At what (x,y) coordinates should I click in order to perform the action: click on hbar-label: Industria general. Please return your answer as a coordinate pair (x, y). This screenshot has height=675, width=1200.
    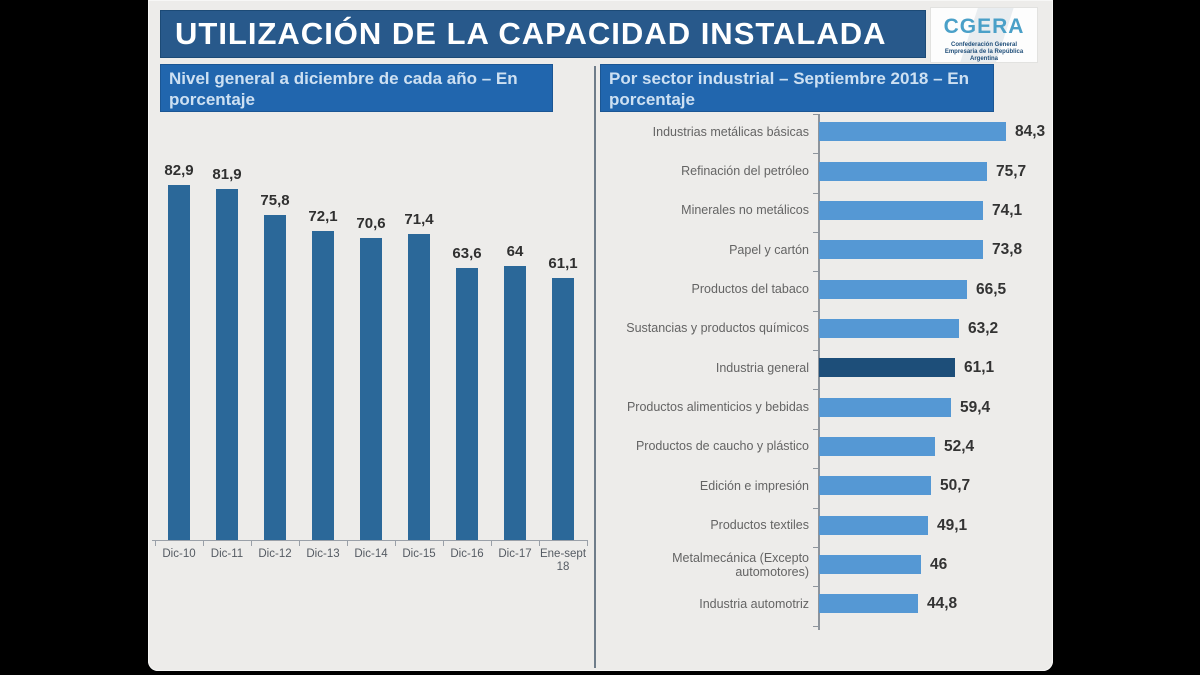
    Looking at the image, I should click on (762, 367).